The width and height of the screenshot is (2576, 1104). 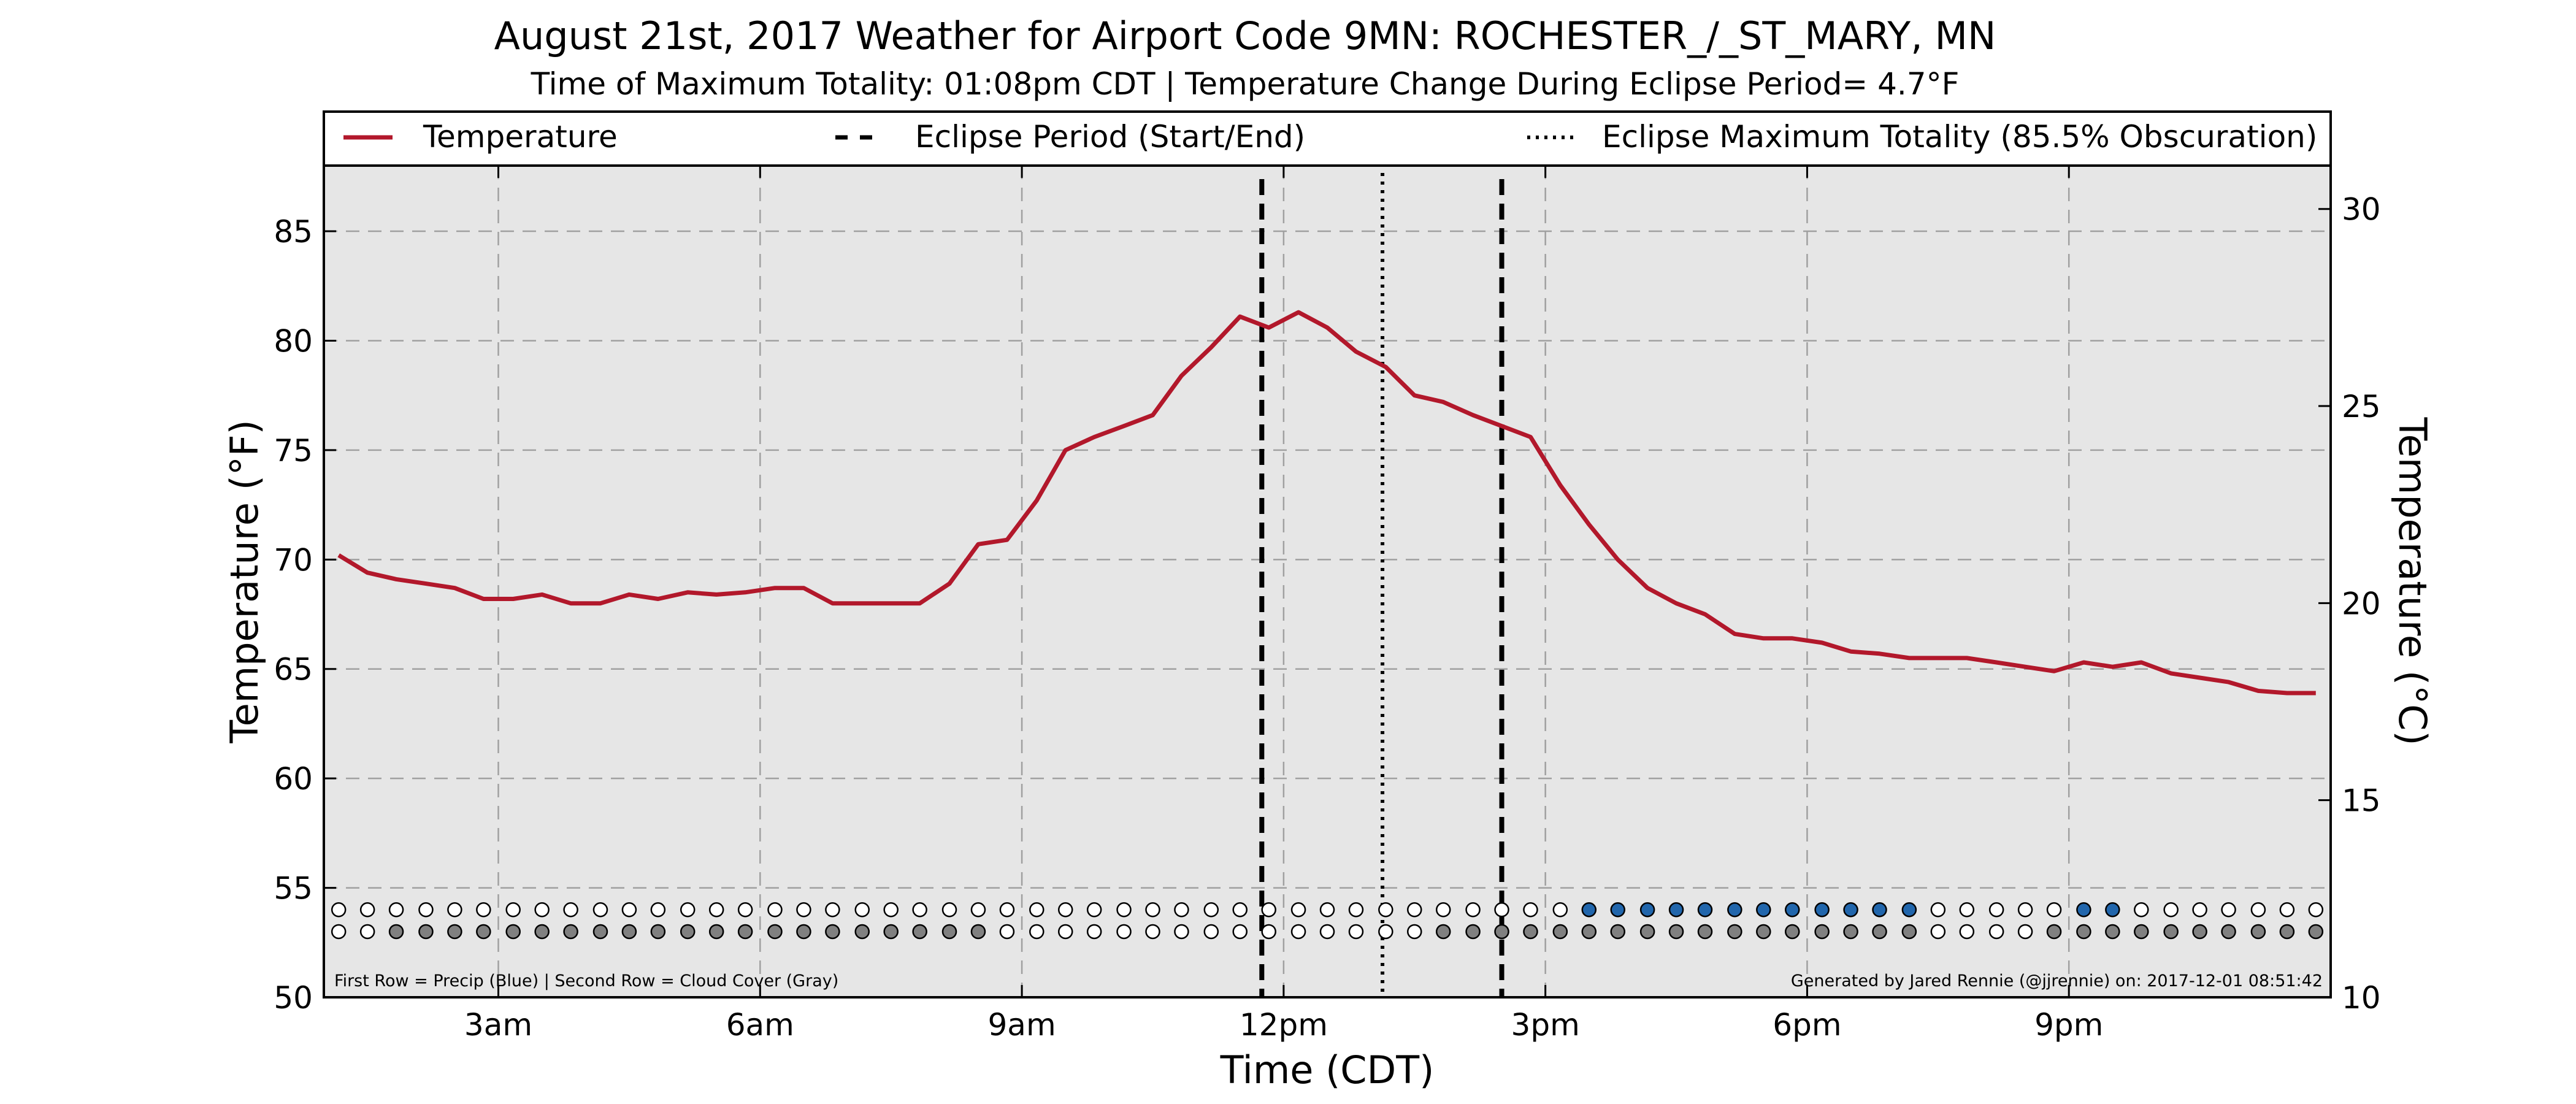 I want to click on y-tick-label: 70, so click(x=293, y=560).